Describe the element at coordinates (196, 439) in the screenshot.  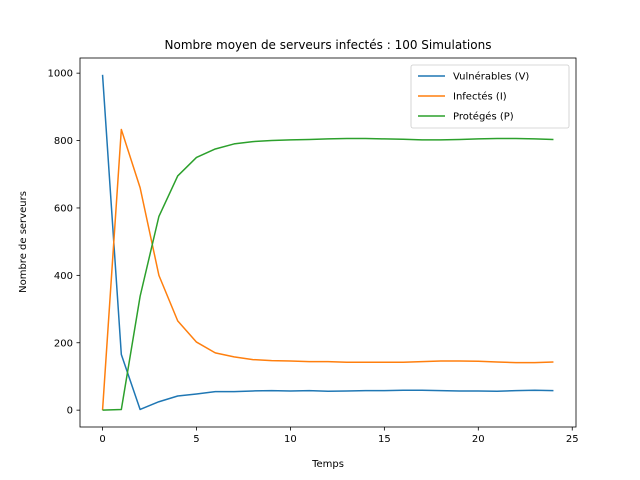
I see `x-tick-label-5: 5` at that location.